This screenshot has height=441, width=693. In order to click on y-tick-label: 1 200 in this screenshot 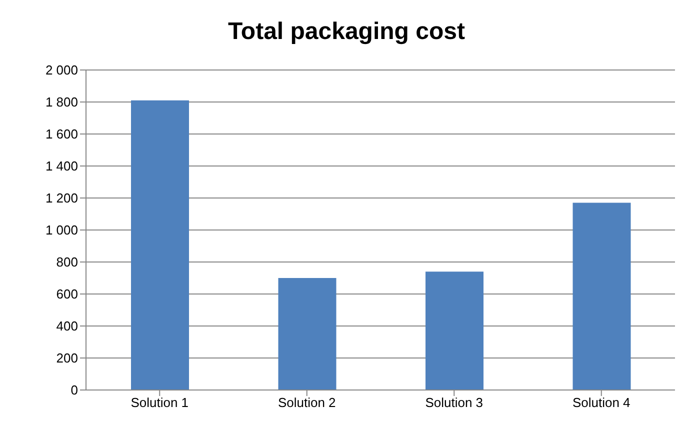, I will do `click(61, 198)`.